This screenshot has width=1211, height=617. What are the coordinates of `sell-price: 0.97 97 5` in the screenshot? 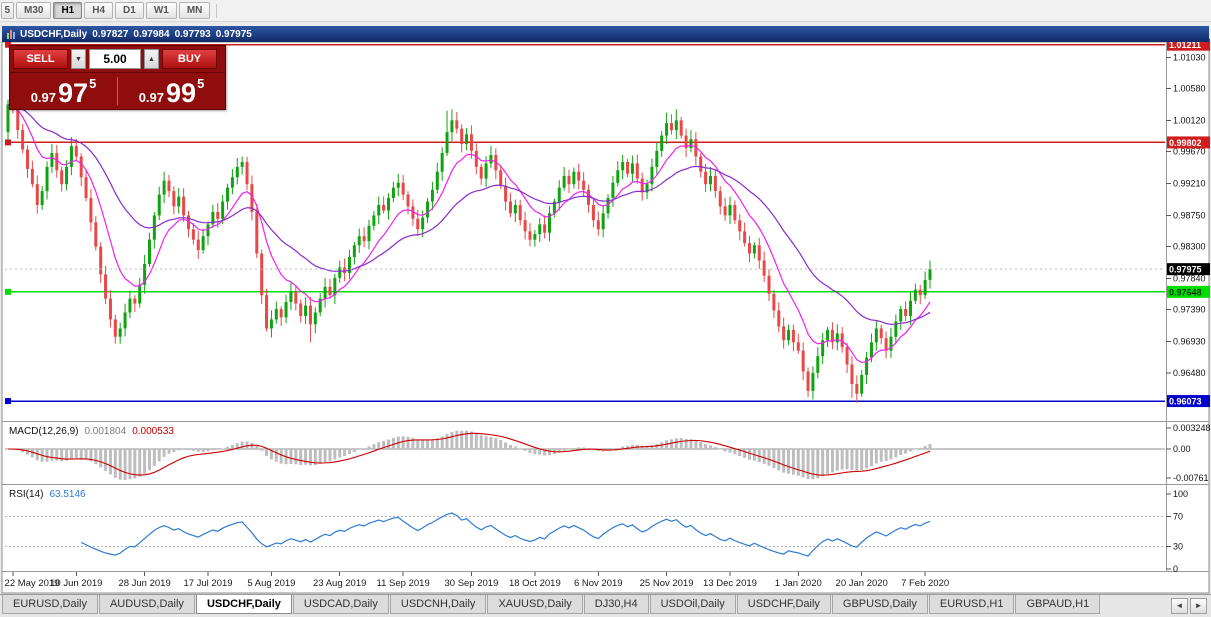 It's located at (63, 91).